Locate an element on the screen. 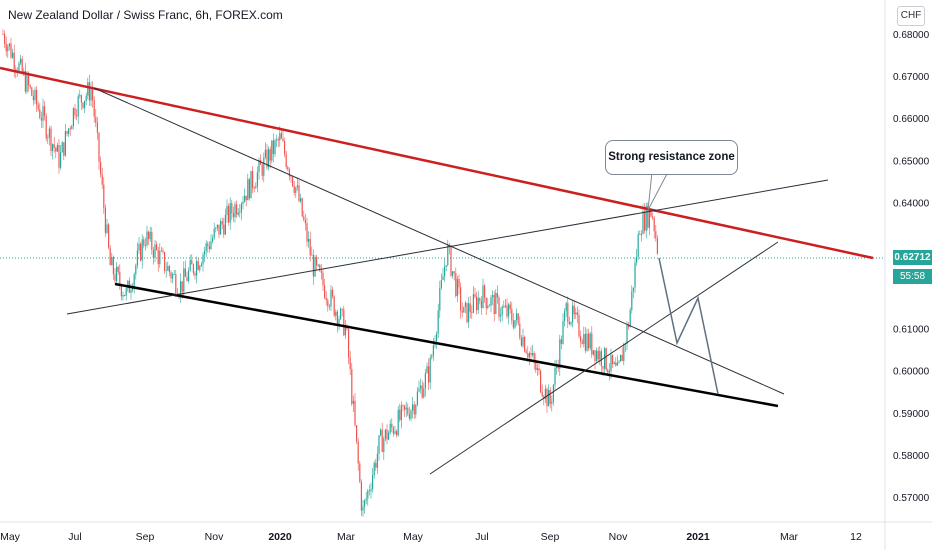 This screenshot has height=550, width=932. time-tick-label: Mar is located at coordinates (346, 537).